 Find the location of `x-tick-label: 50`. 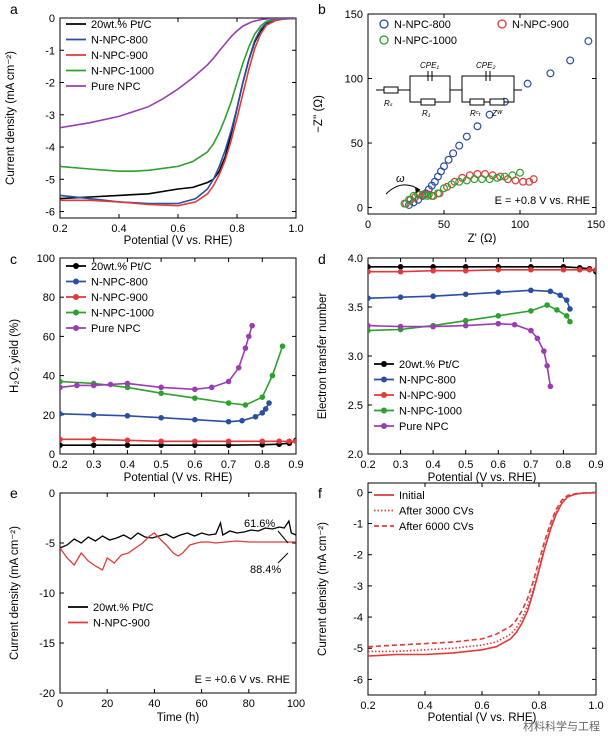

x-tick-label: 50 is located at coordinates (444, 225).